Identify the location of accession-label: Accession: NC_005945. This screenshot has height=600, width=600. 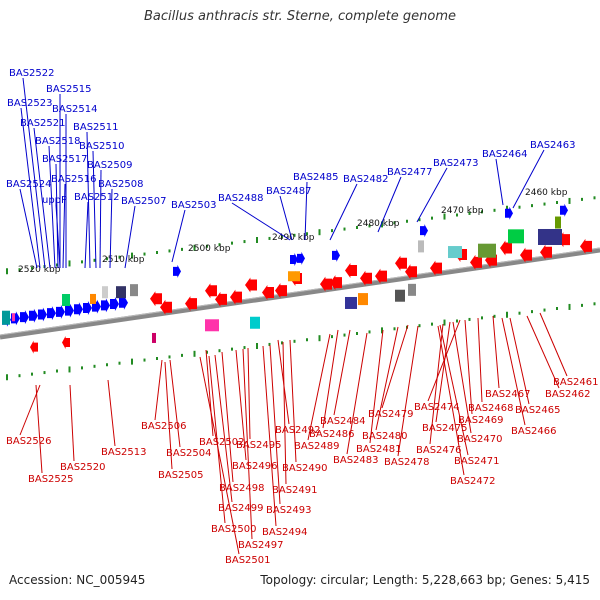
(77, 580).